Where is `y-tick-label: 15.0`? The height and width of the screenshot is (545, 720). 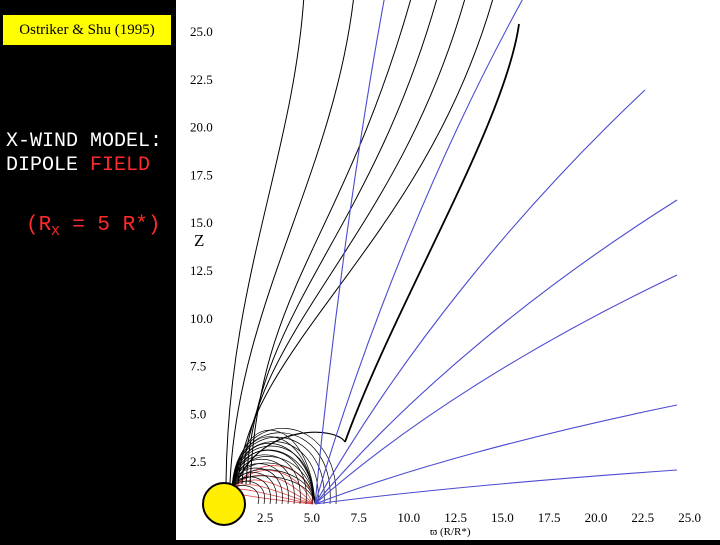 y-tick-label: 15.0 is located at coordinates (201, 222).